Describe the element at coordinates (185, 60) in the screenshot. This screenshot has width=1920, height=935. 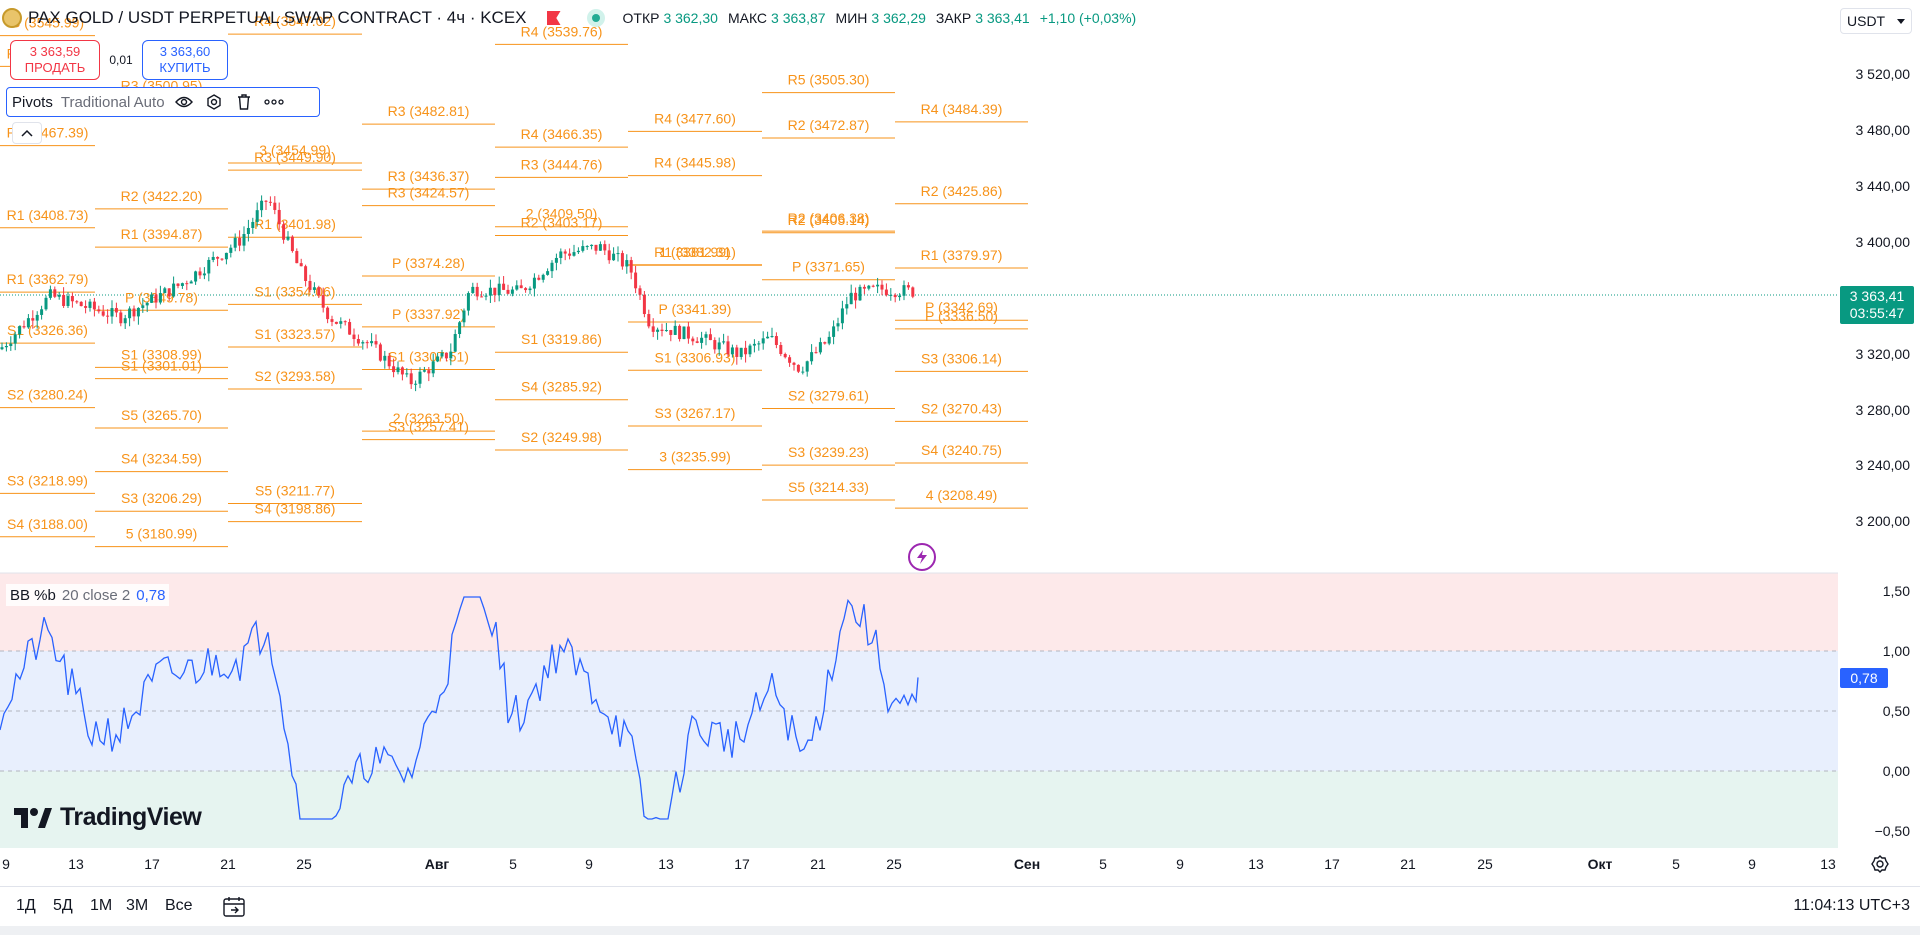
I see `buy-button: 3 363,60 КУПИТЬ` at that location.